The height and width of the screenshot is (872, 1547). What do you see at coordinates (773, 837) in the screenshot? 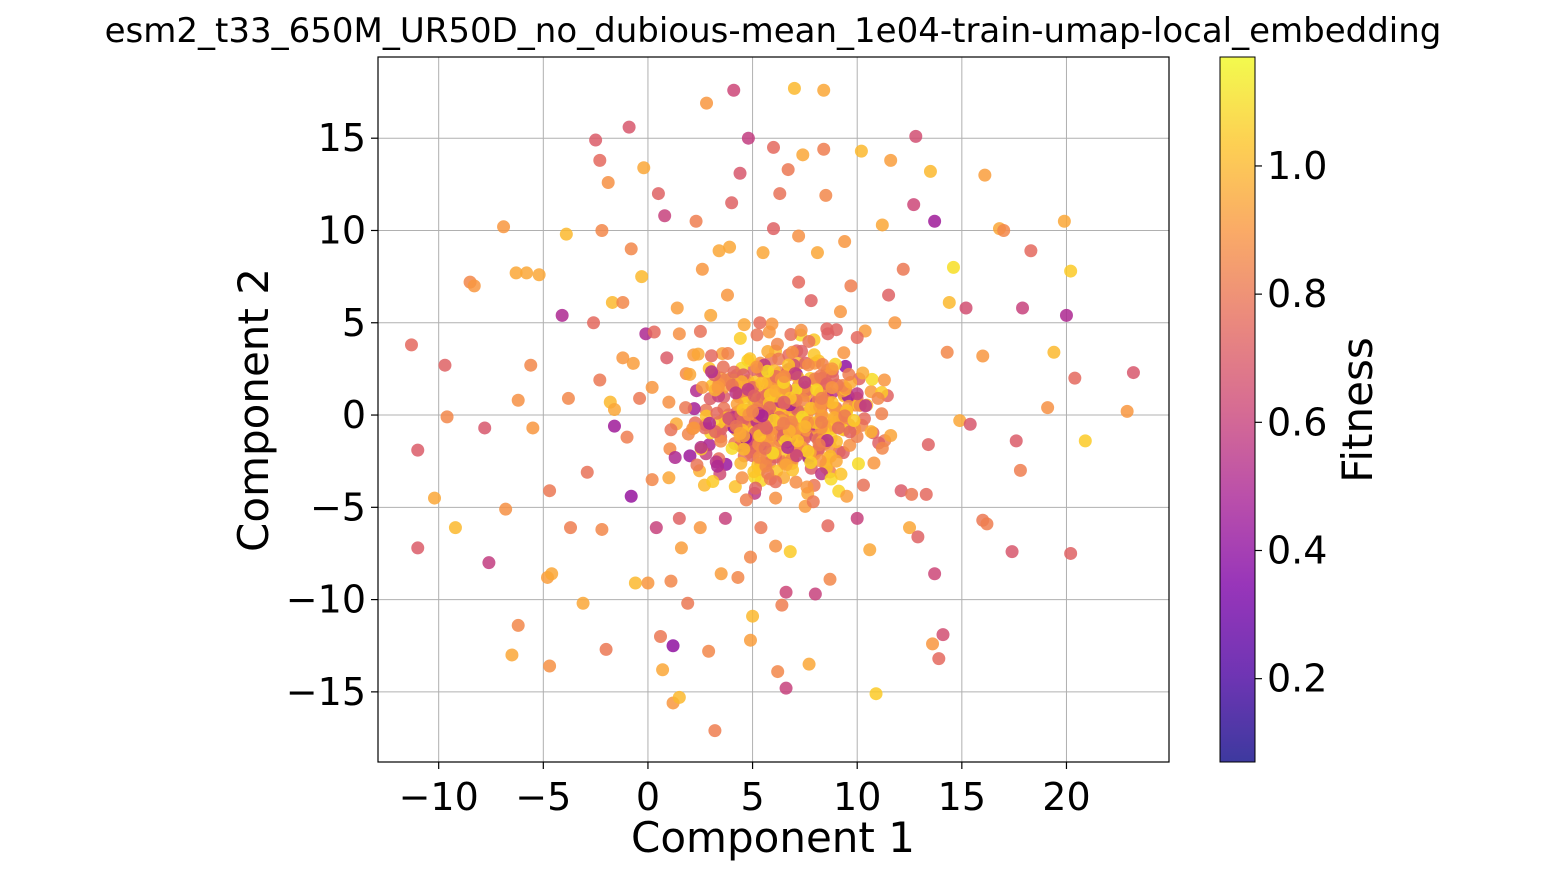
I see `x-axis-label: Component 1` at bounding box center [773, 837].